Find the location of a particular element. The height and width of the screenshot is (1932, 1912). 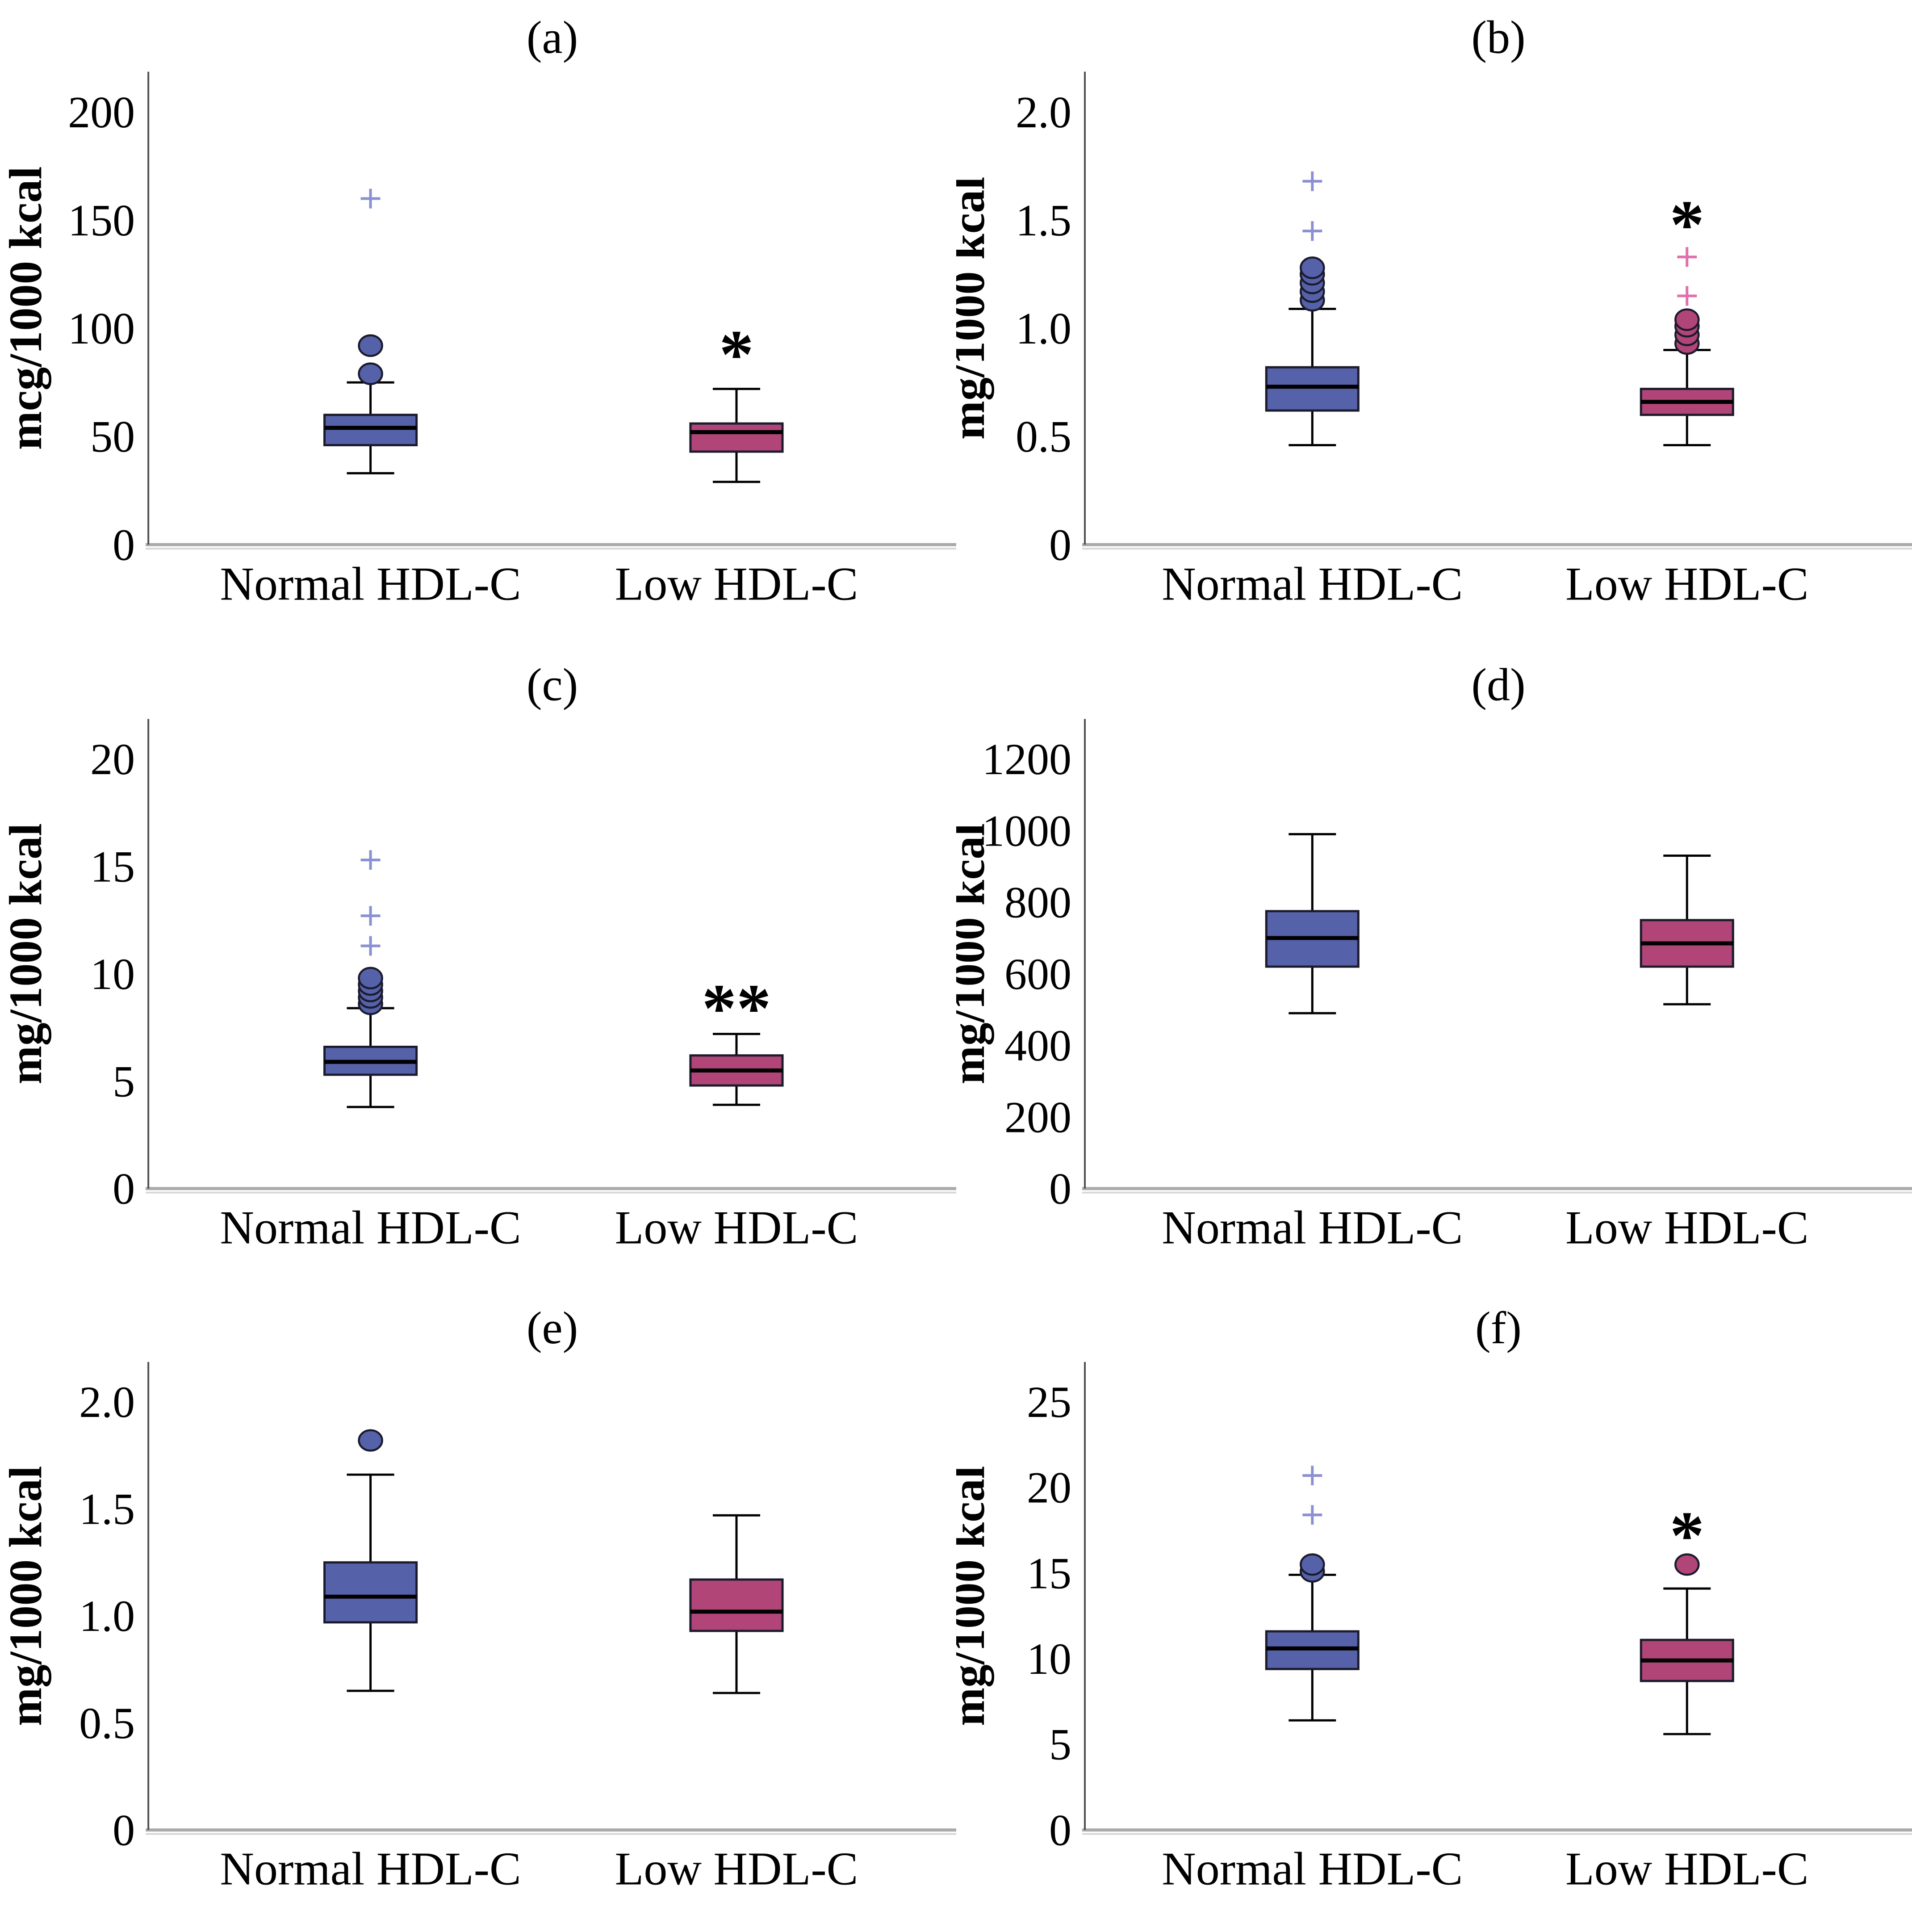

y-tick-label: 1200 is located at coordinates (1027, 759).